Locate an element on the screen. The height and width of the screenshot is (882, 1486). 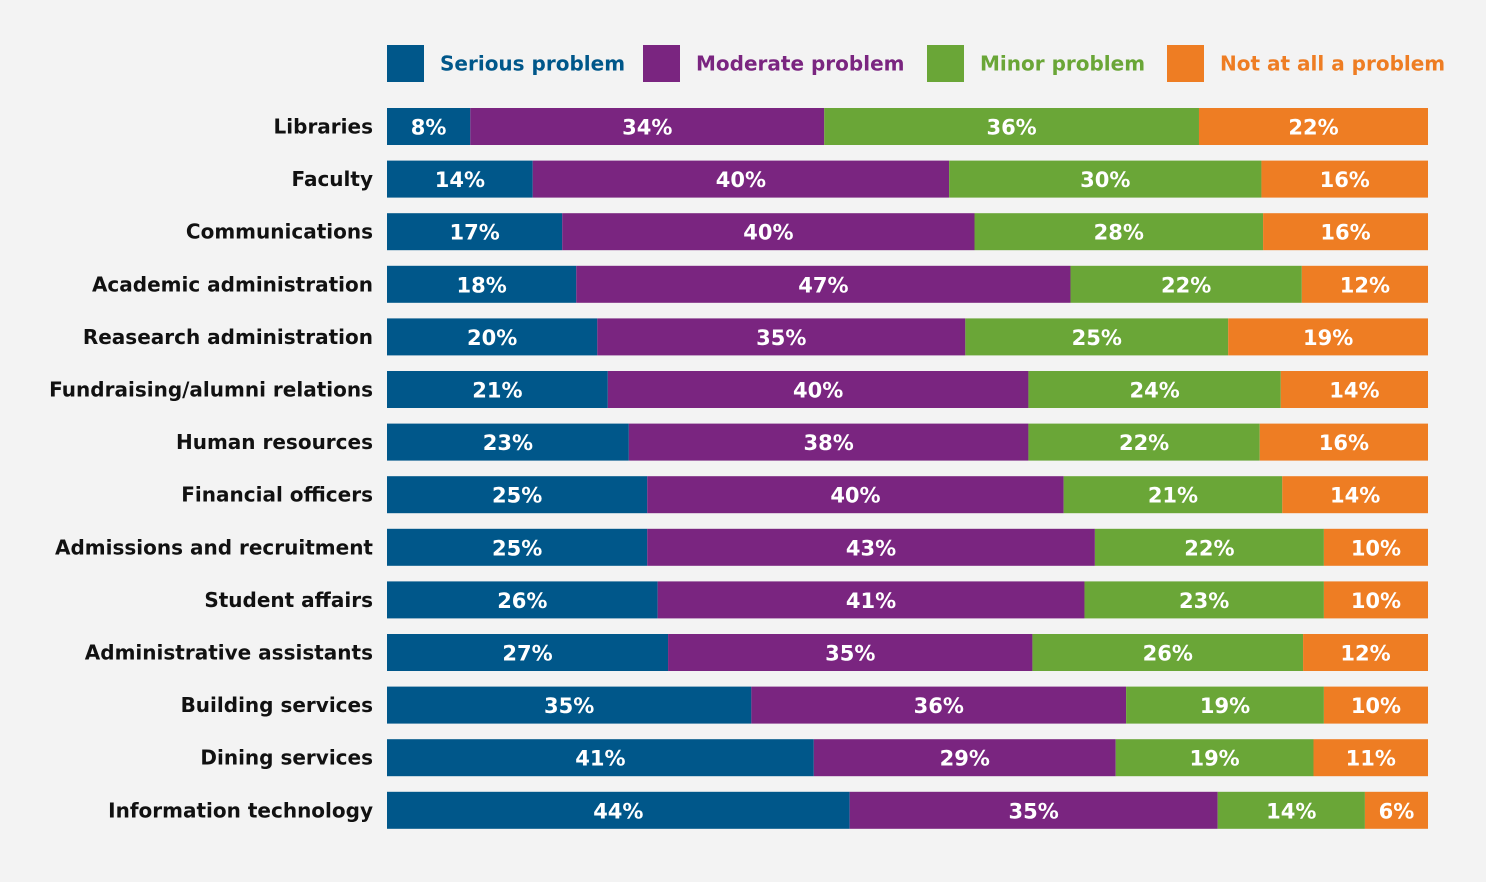
data-label: 35% is located at coordinates (781, 338).